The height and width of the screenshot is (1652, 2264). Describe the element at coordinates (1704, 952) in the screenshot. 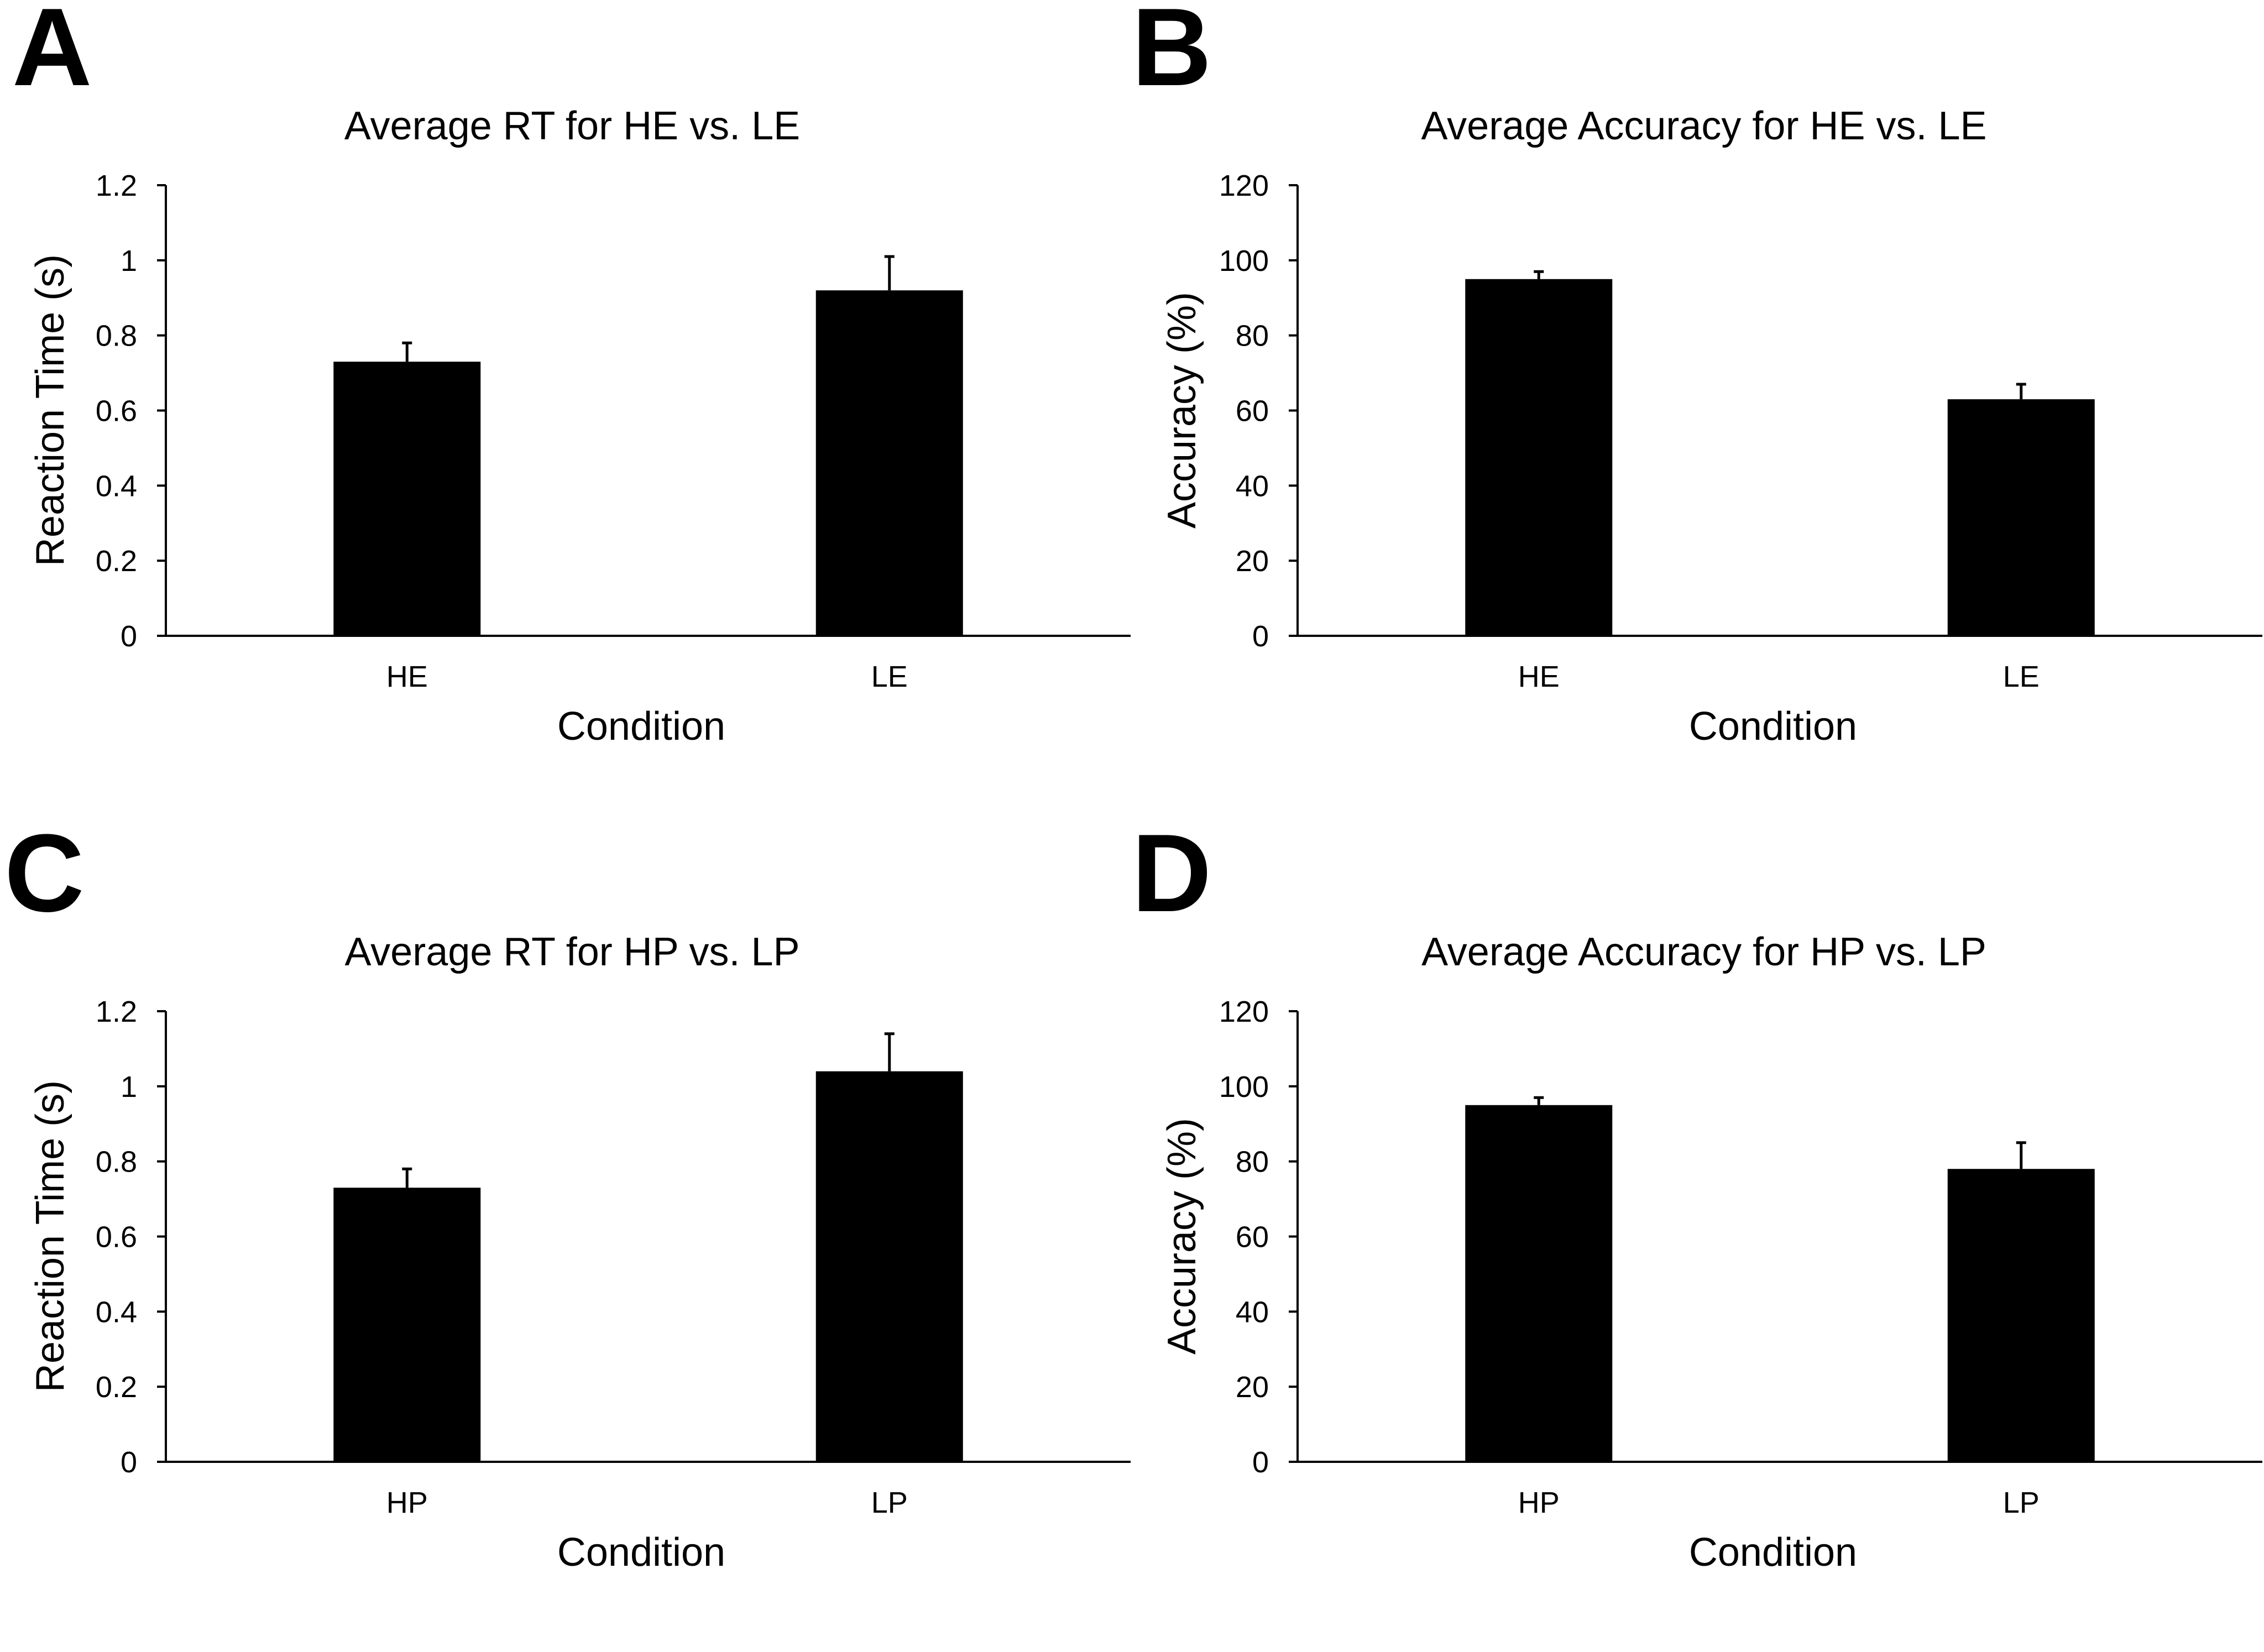

I see `chart-title: Average Accuracy for HP vs. LP` at that location.